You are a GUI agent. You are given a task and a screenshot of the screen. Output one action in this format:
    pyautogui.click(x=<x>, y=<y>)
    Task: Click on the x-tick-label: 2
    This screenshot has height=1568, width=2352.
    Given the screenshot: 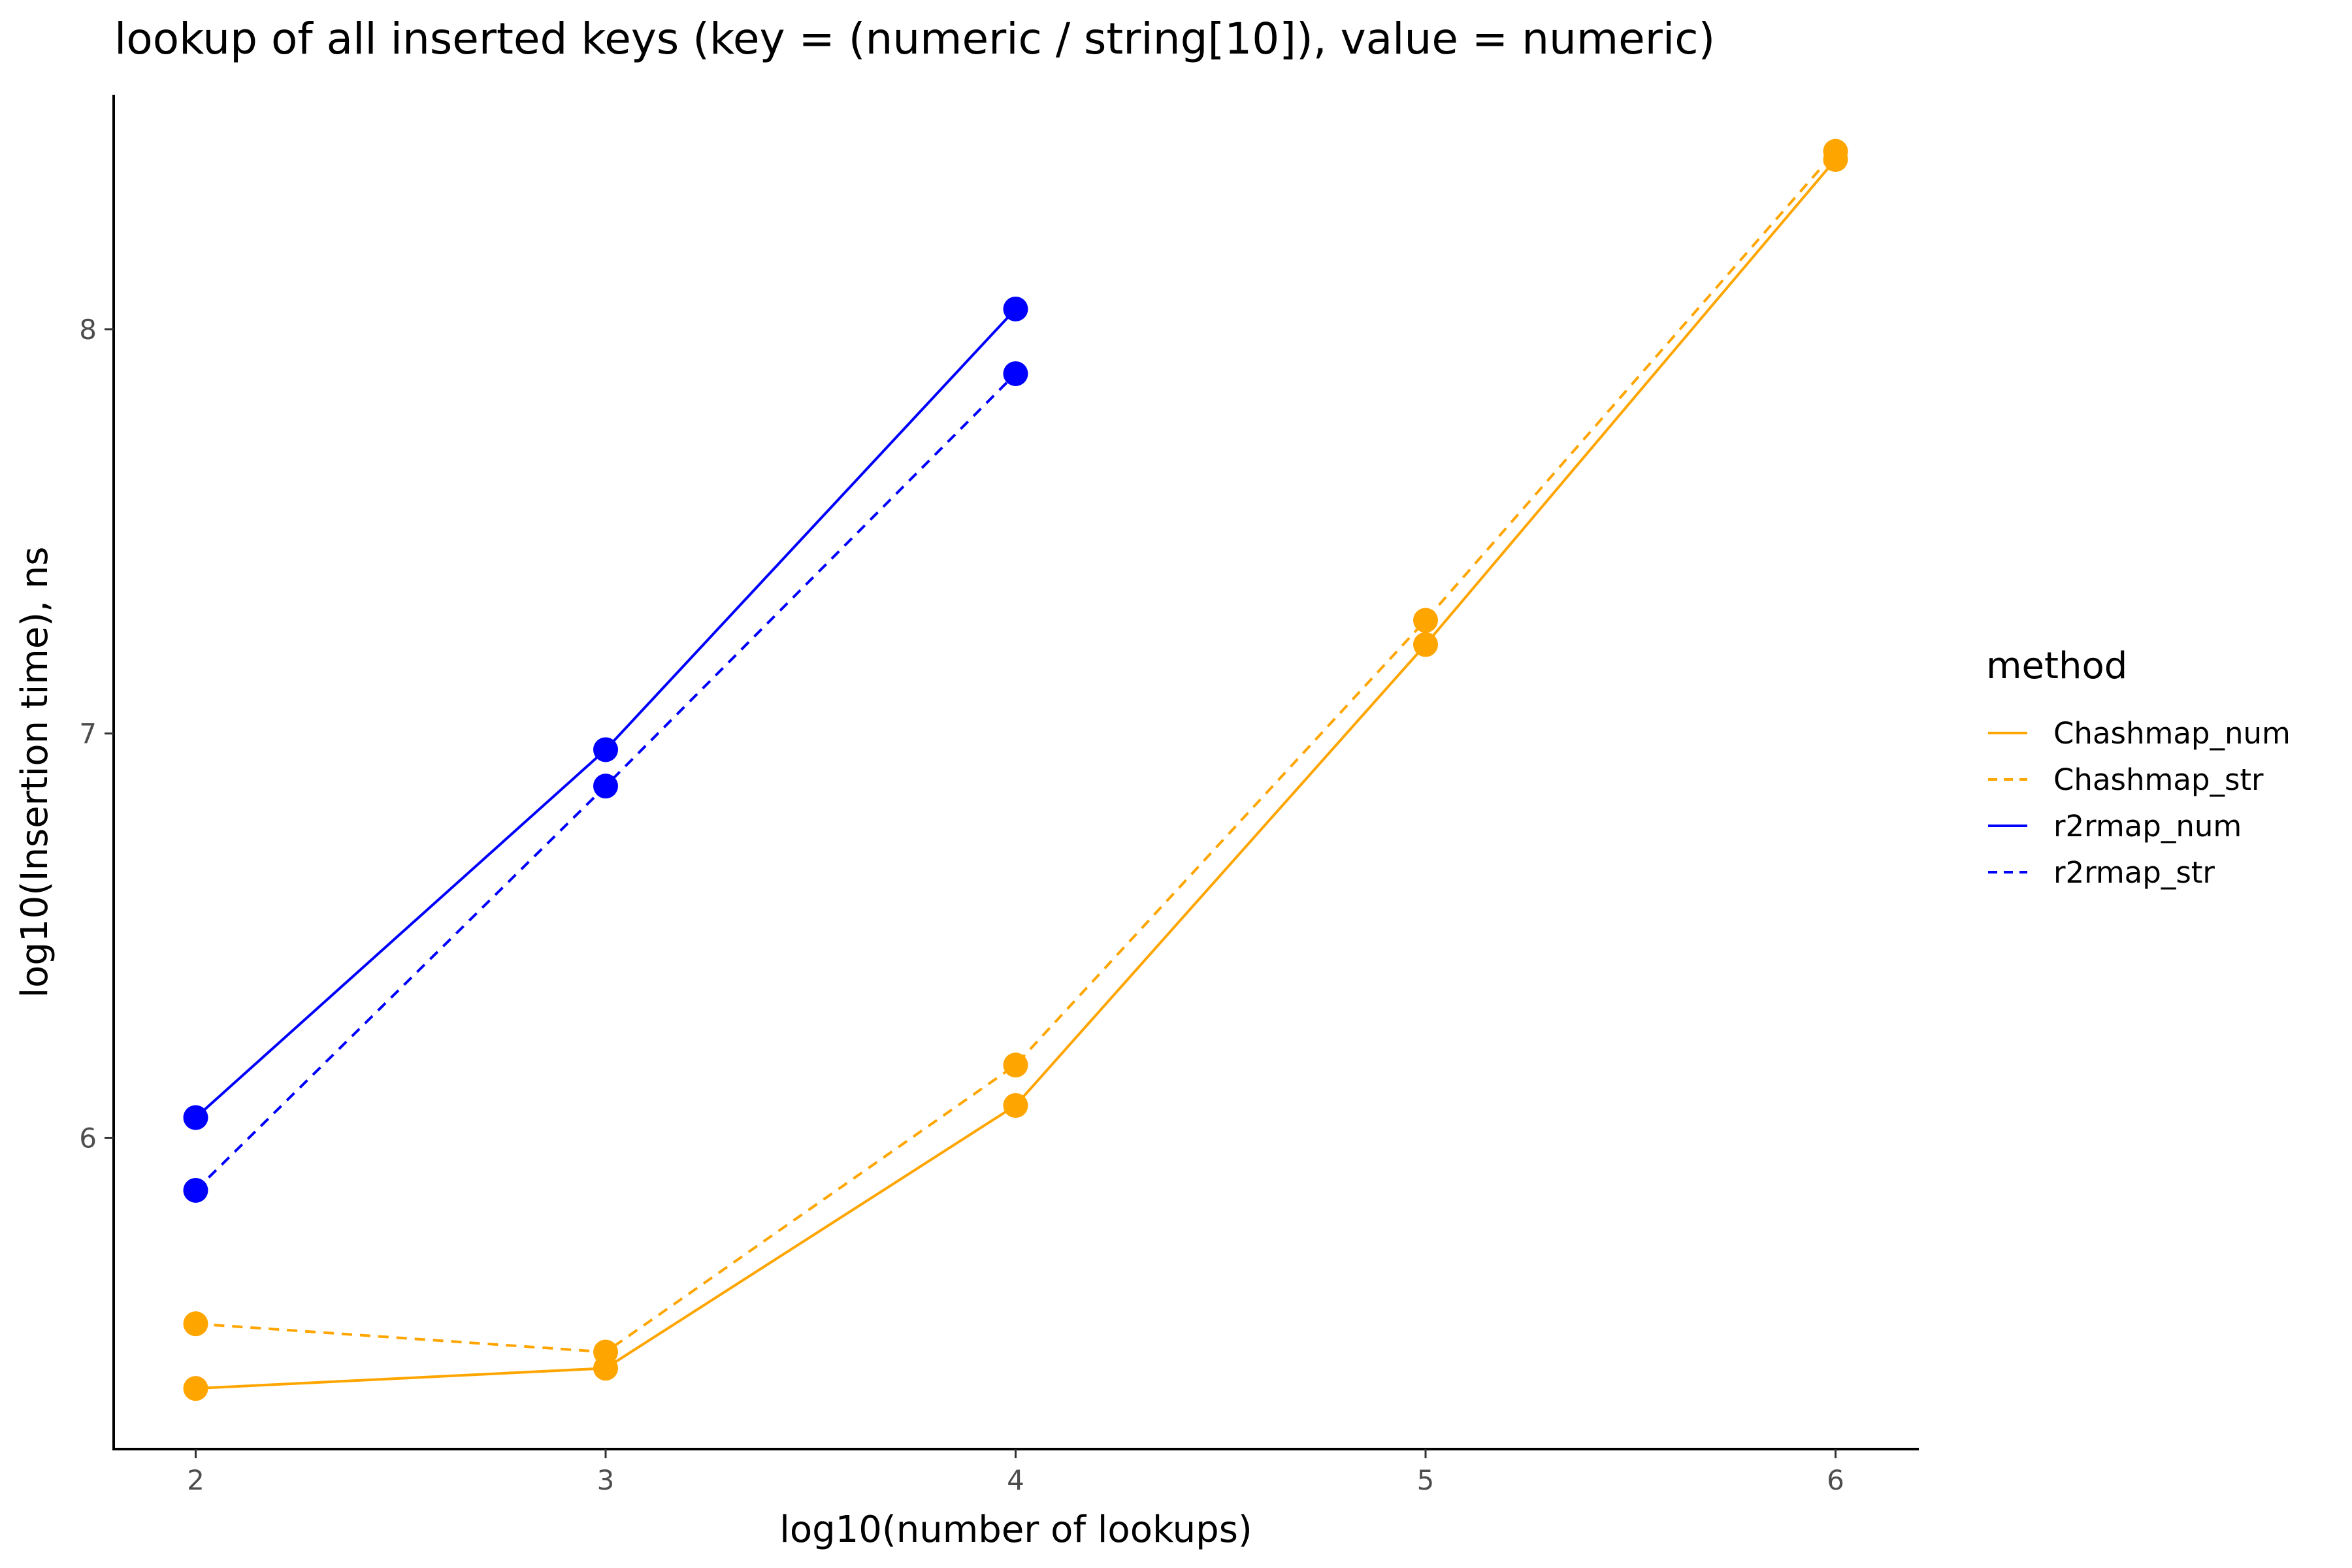 What is the action you would take?
    pyautogui.click(x=195, y=1480)
    